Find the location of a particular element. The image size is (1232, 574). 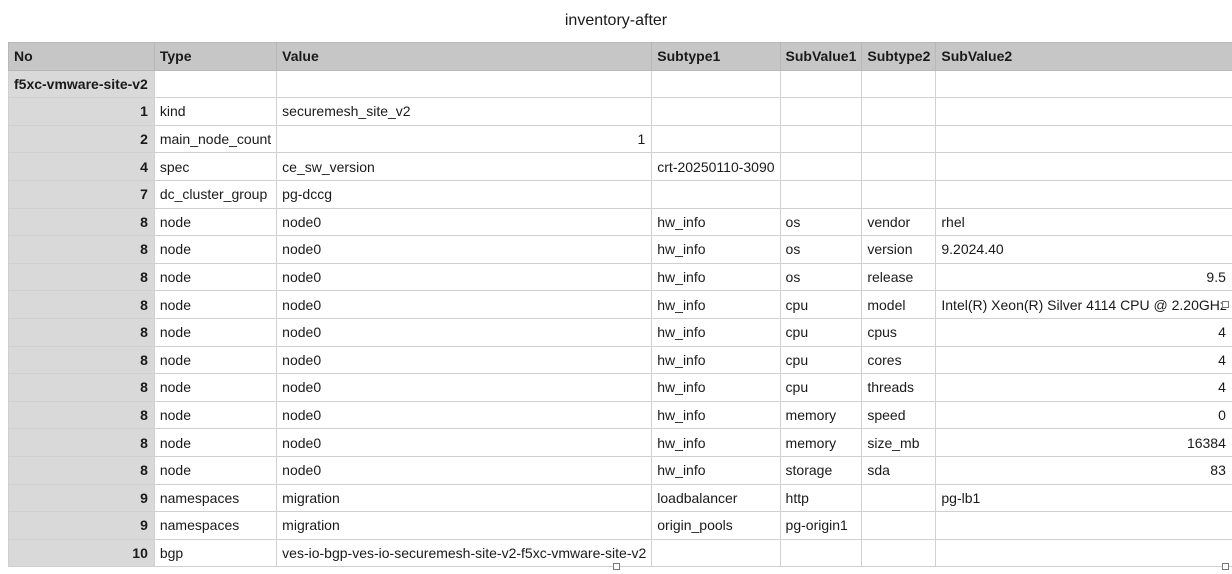

resize-handle-corner is located at coordinates (1225, 566).